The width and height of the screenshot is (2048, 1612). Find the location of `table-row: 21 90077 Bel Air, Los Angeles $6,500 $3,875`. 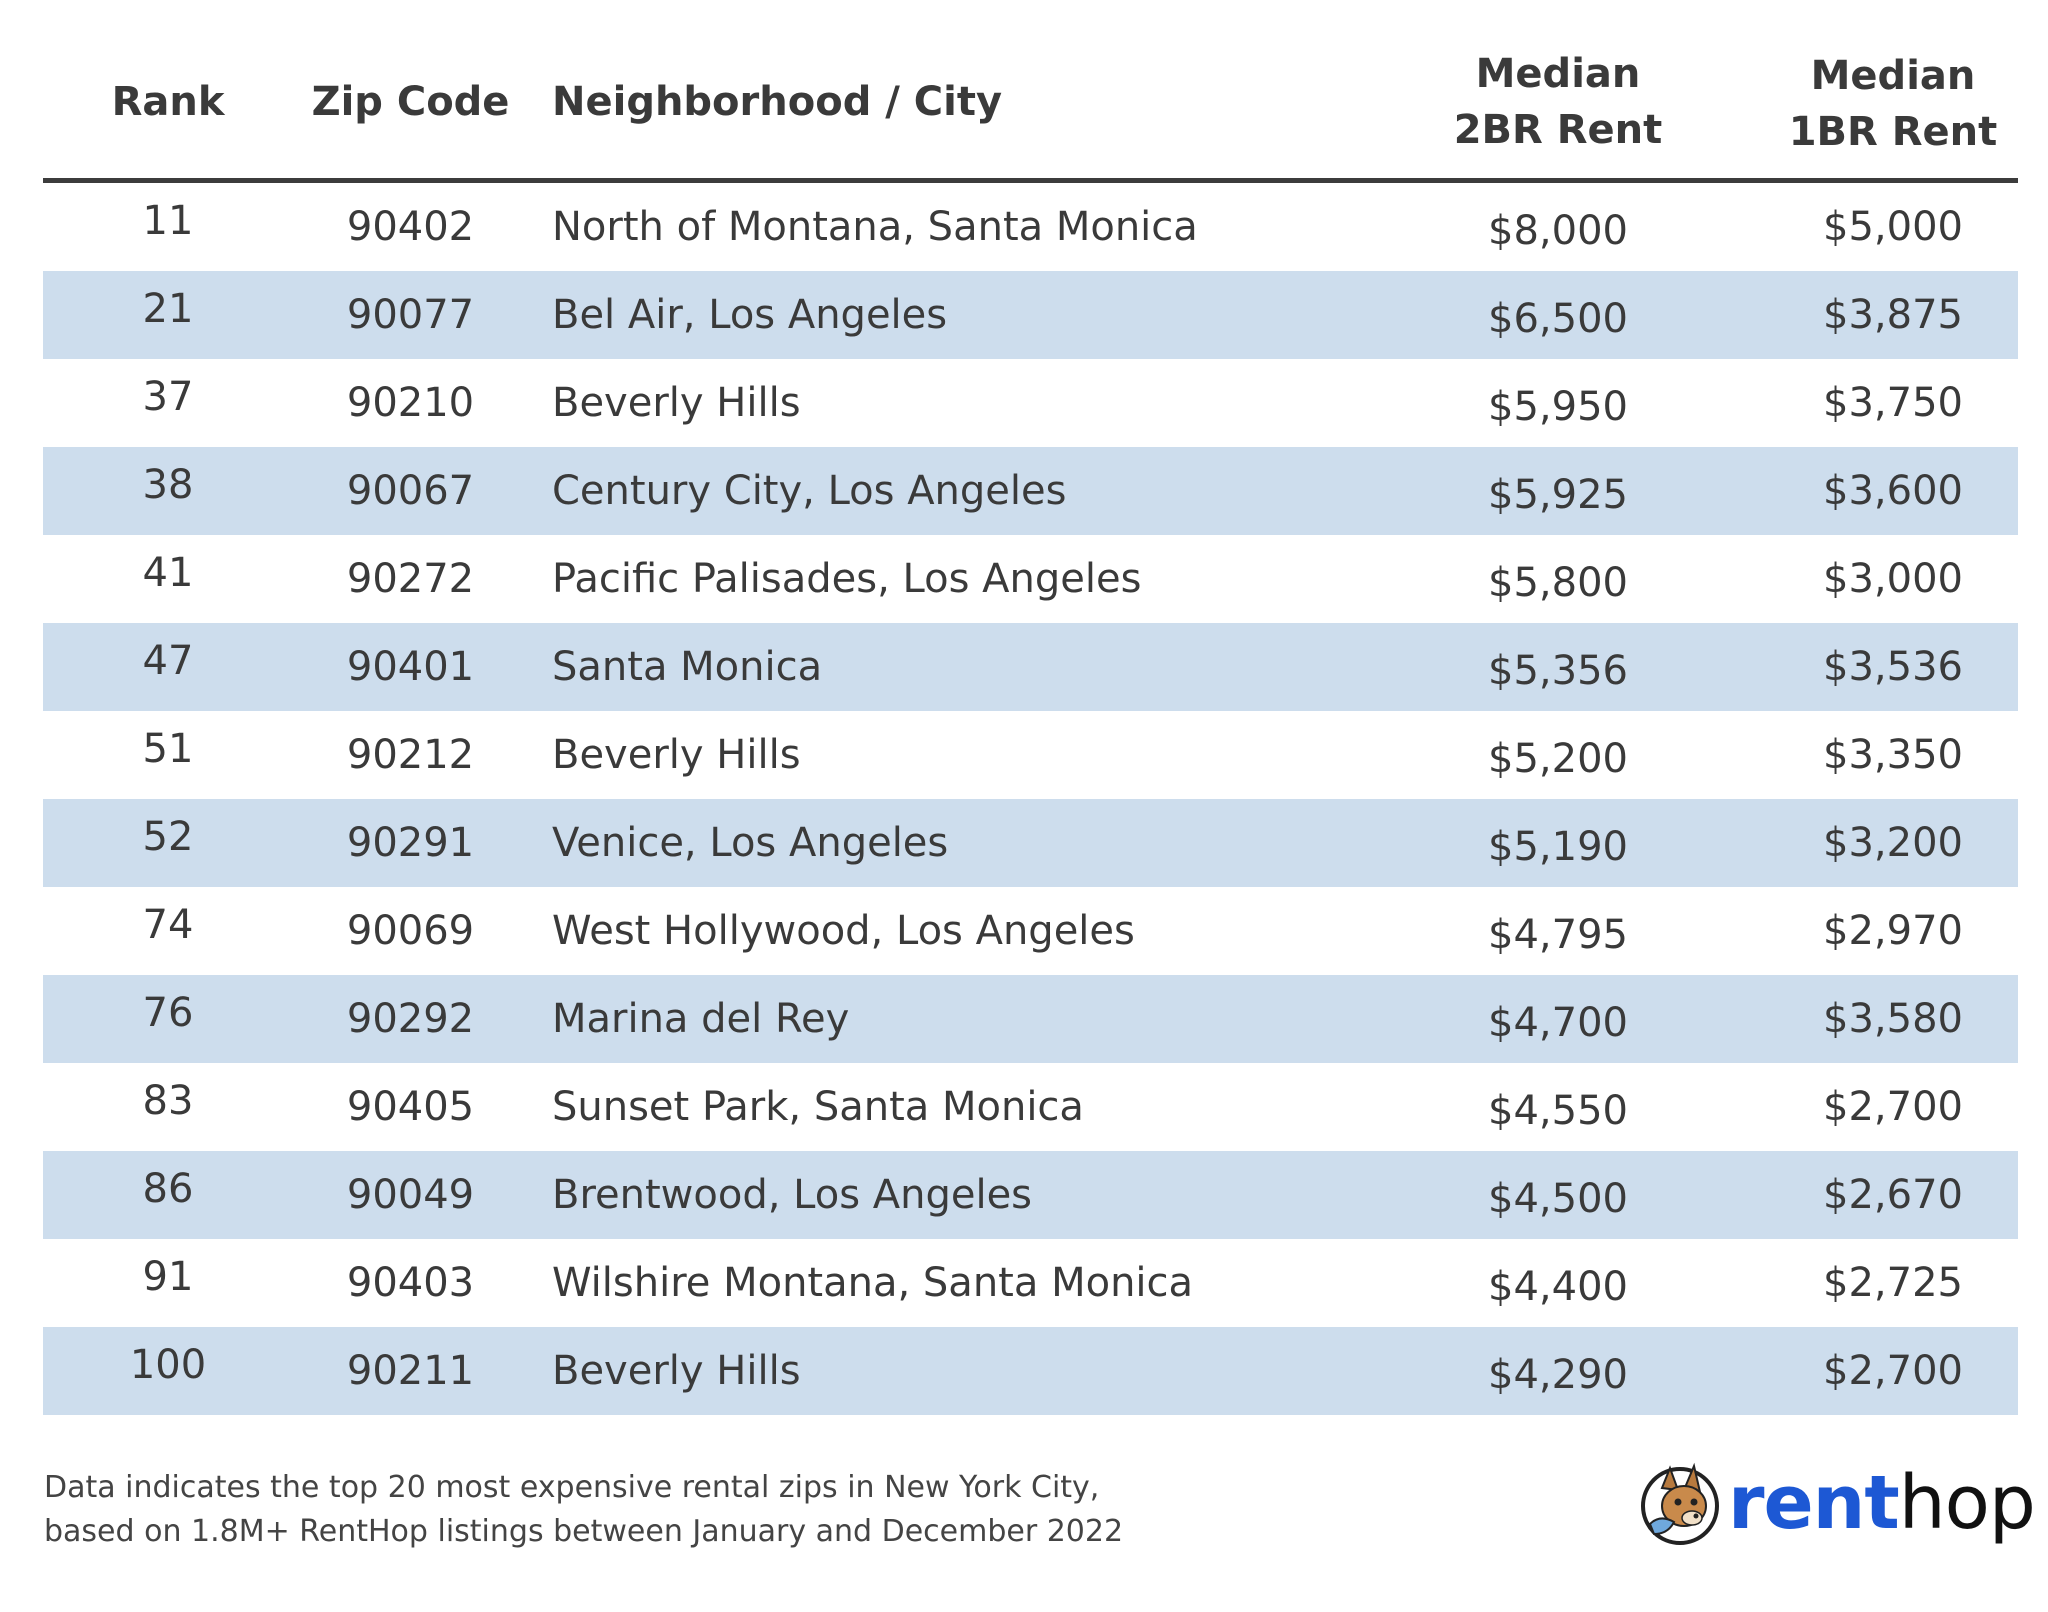

table-row: 21 90077 Bel Air, Los Angeles $6,500 $3,875 is located at coordinates (1030, 315).